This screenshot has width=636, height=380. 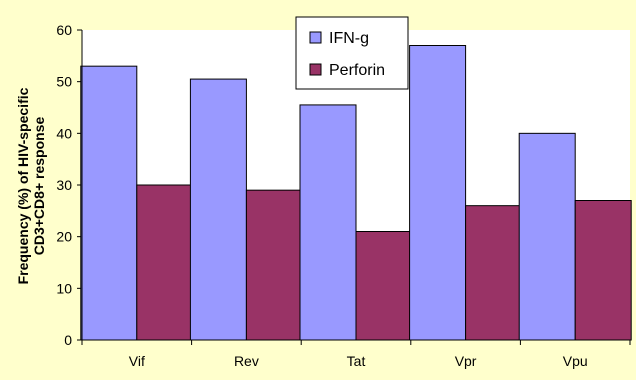 I want to click on bar-ifn-g-vpr, so click(x=438, y=193).